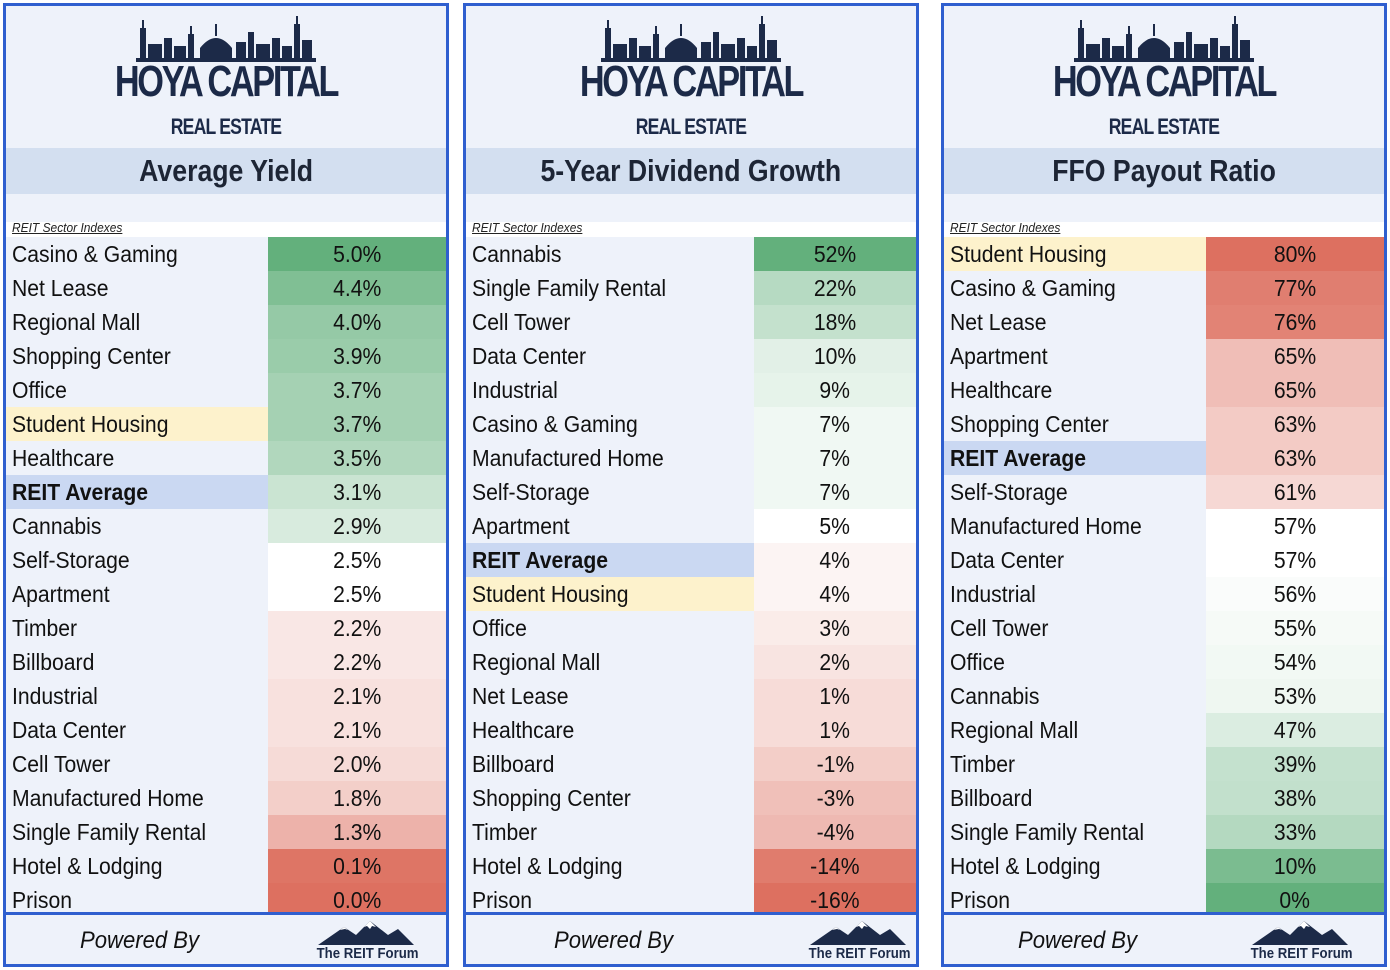 This screenshot has width=1390, height=970. I want to click on sector-label: Manufactured Home, so click(137, 798).